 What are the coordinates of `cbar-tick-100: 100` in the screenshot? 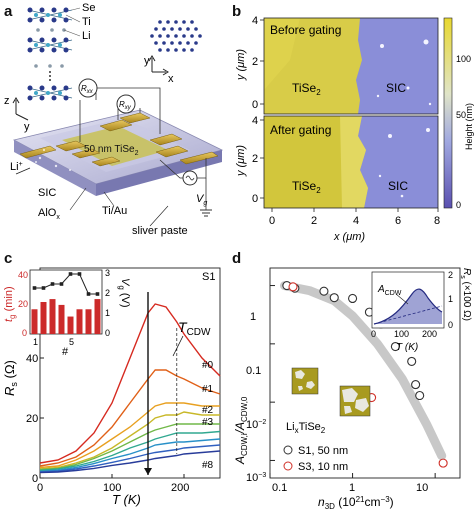 It's located at (463, 59).